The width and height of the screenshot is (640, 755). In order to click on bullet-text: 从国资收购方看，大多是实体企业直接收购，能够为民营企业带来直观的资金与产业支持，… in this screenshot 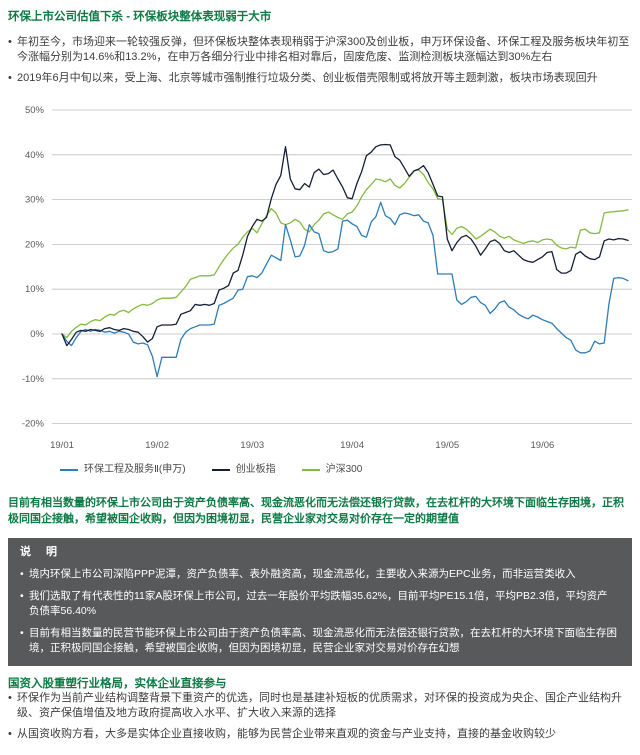, I will do `click(286, 734)`.